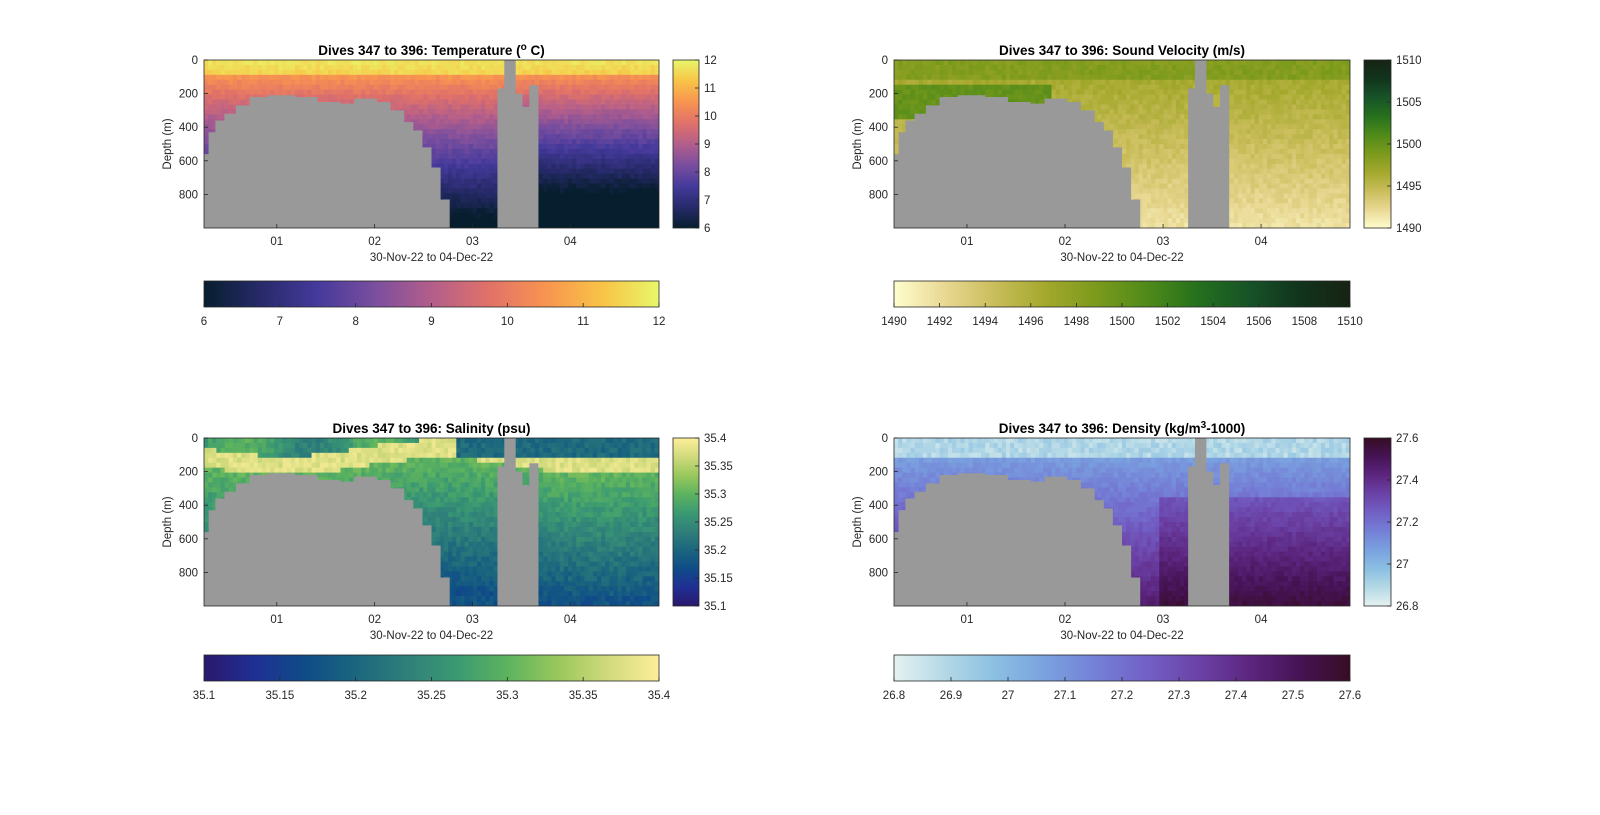 This screenshot has height=815, width=1600. What do you see at coordinates (280, 322) in the screenshot?
I see `colorbar-tick-label: 7` at bounding box center [280, 322].